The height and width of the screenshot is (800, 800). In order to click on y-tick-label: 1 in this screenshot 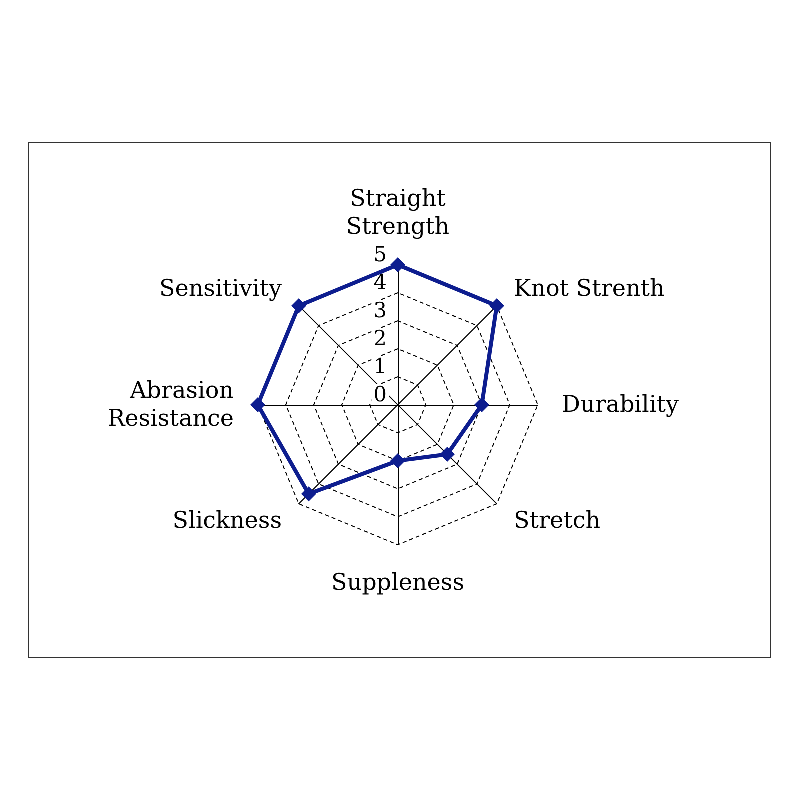, I will do `click(380, 366)`.